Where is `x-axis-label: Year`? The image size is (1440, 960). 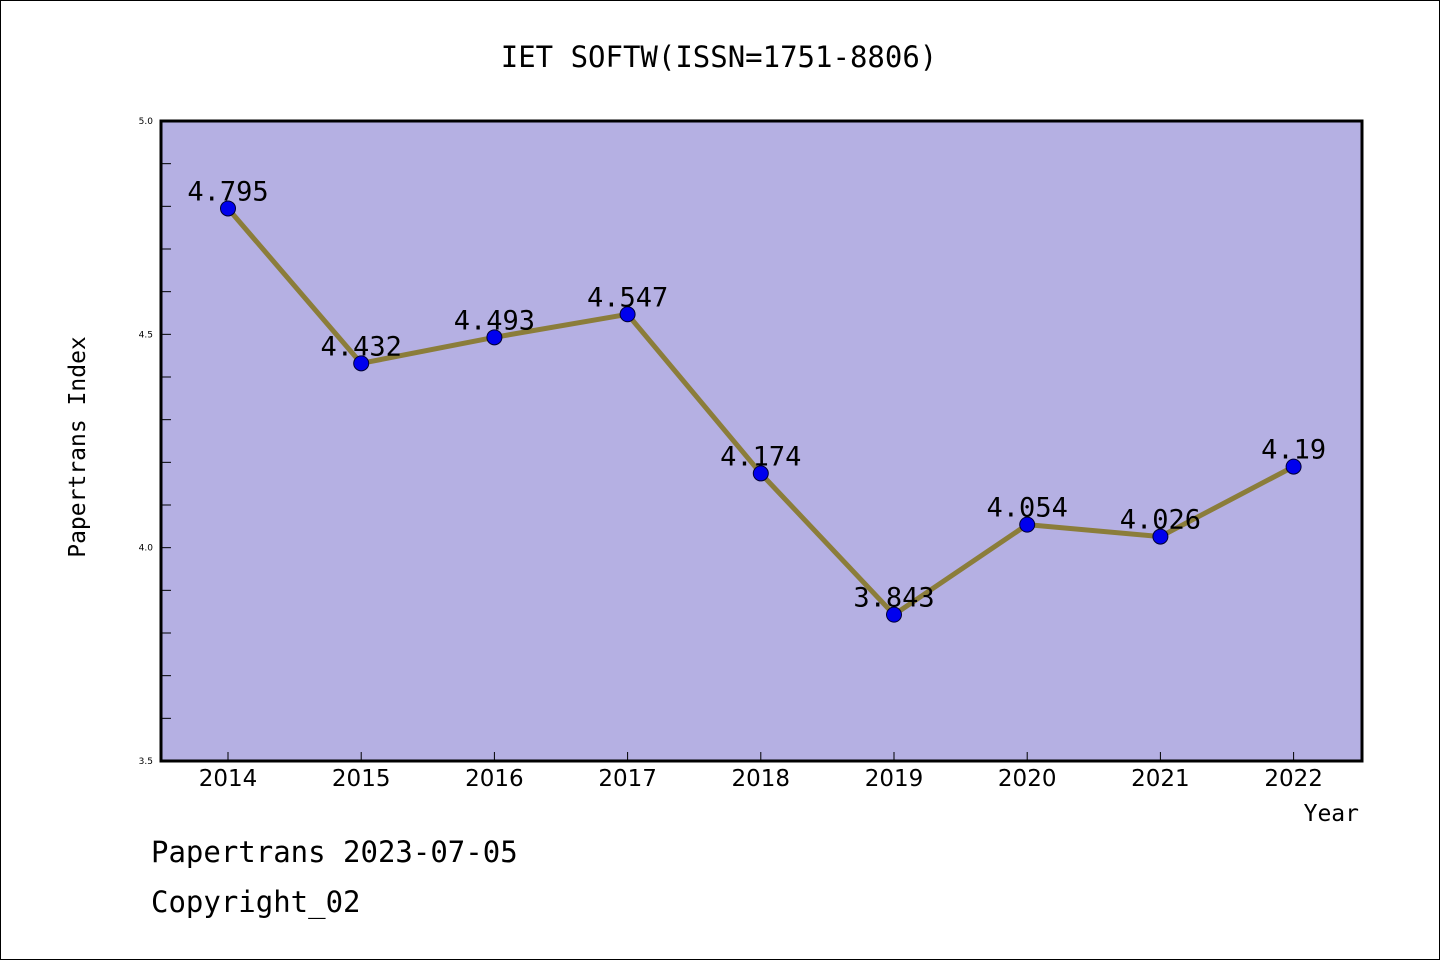
x-axis-label: Year is located at coordinates (1331, 814).